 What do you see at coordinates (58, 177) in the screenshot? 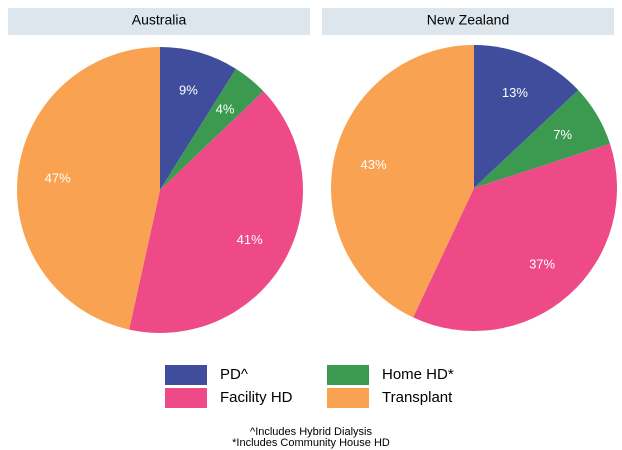
I see `slice-label: 47%` at bounding box center [58, 177].